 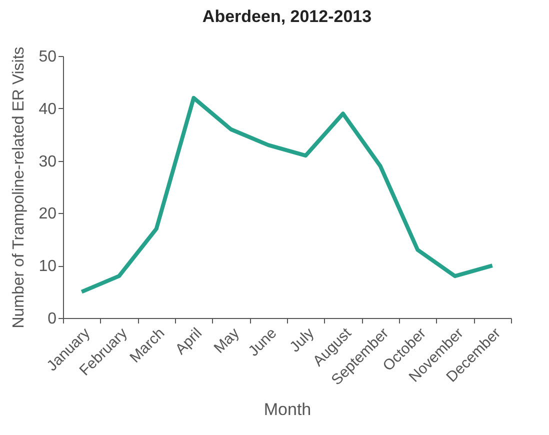 I want to click on y-tick-label: 40, so click(x=47, y=109).